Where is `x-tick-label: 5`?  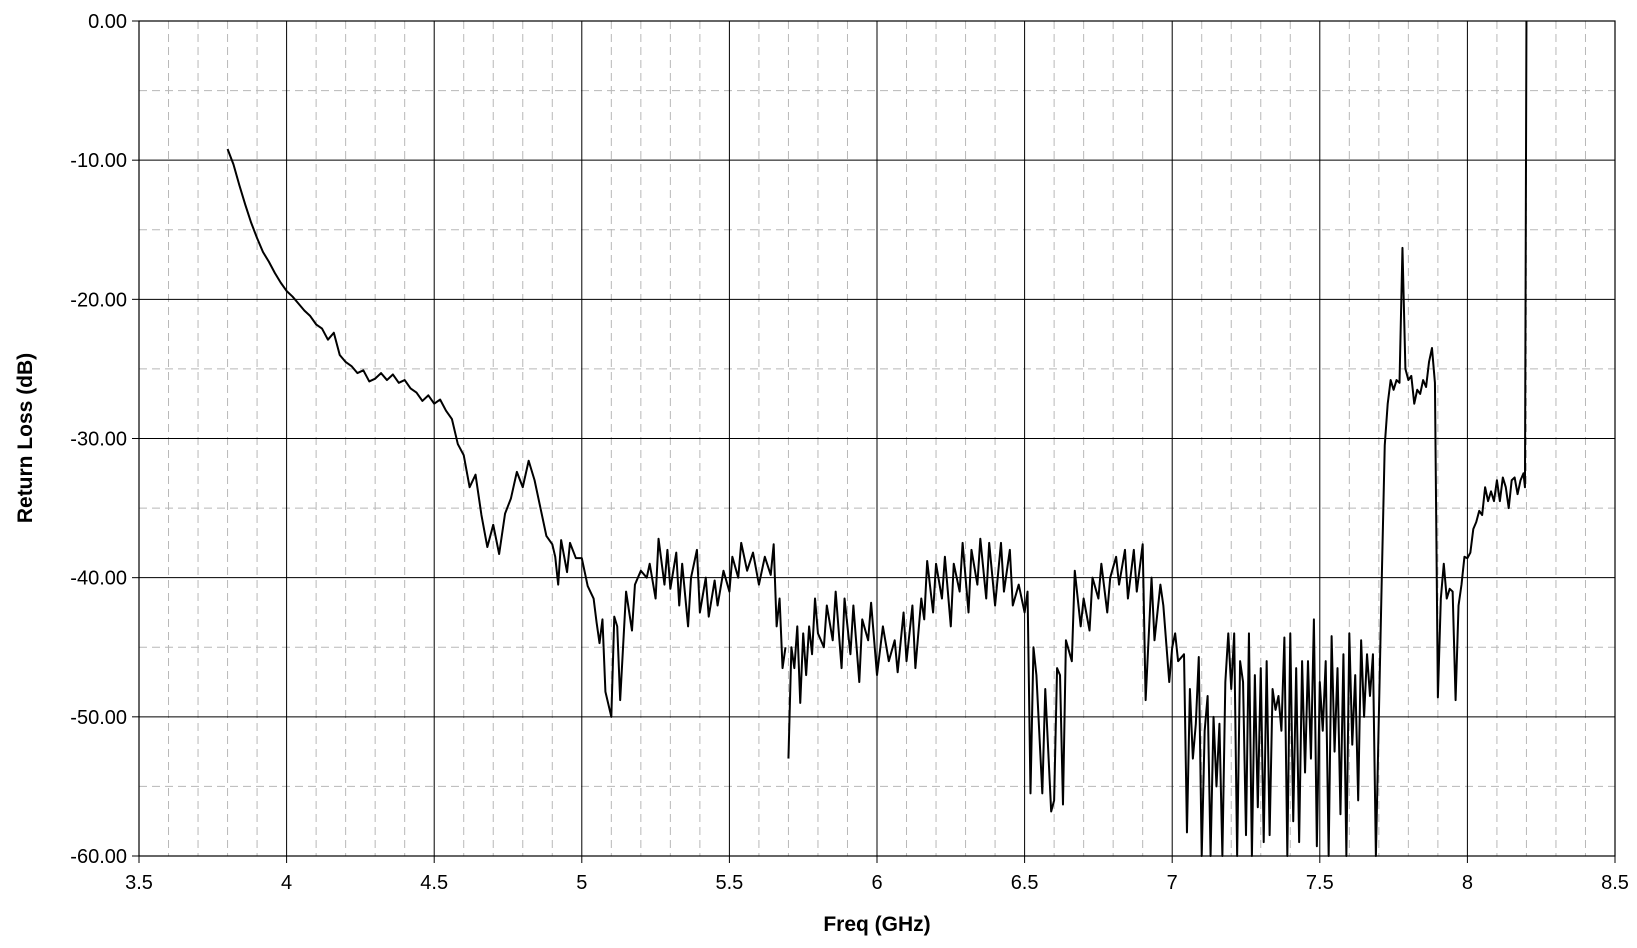 x-tick-label: 5 is located at coordinates (581, 883).